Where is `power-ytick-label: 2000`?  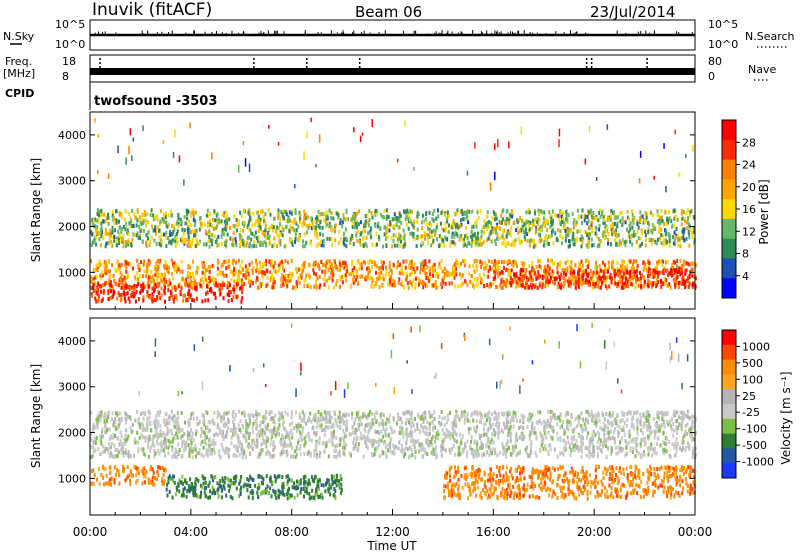 power-ytick-label: 2000 is located at coordinates (72, 227).